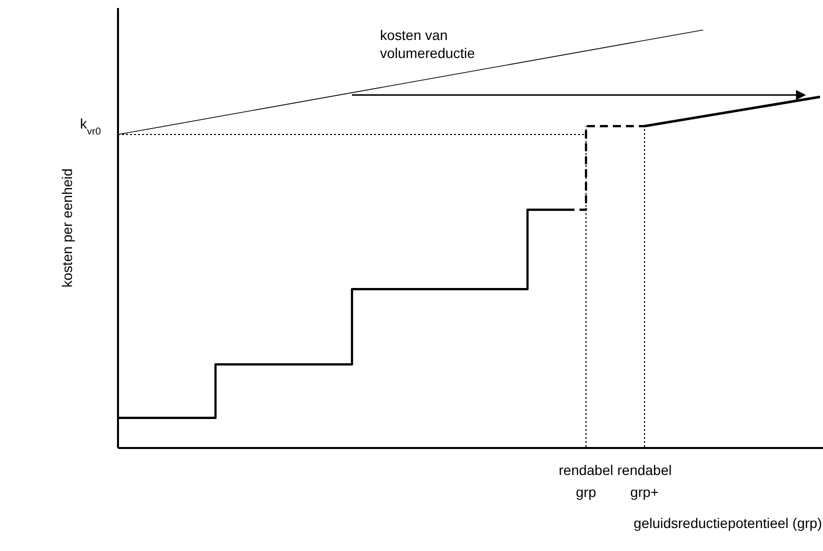  I want to click on text: rendabel grp, so click(586, 481).